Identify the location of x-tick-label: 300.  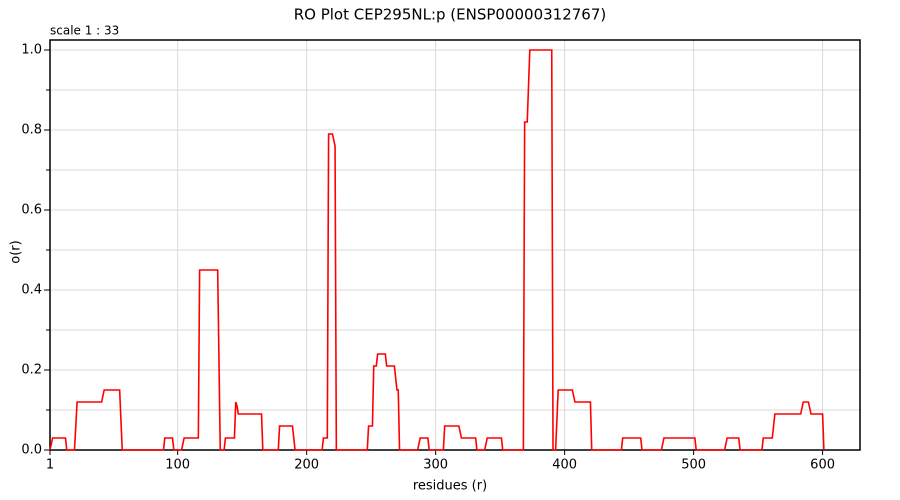
(435, 465).